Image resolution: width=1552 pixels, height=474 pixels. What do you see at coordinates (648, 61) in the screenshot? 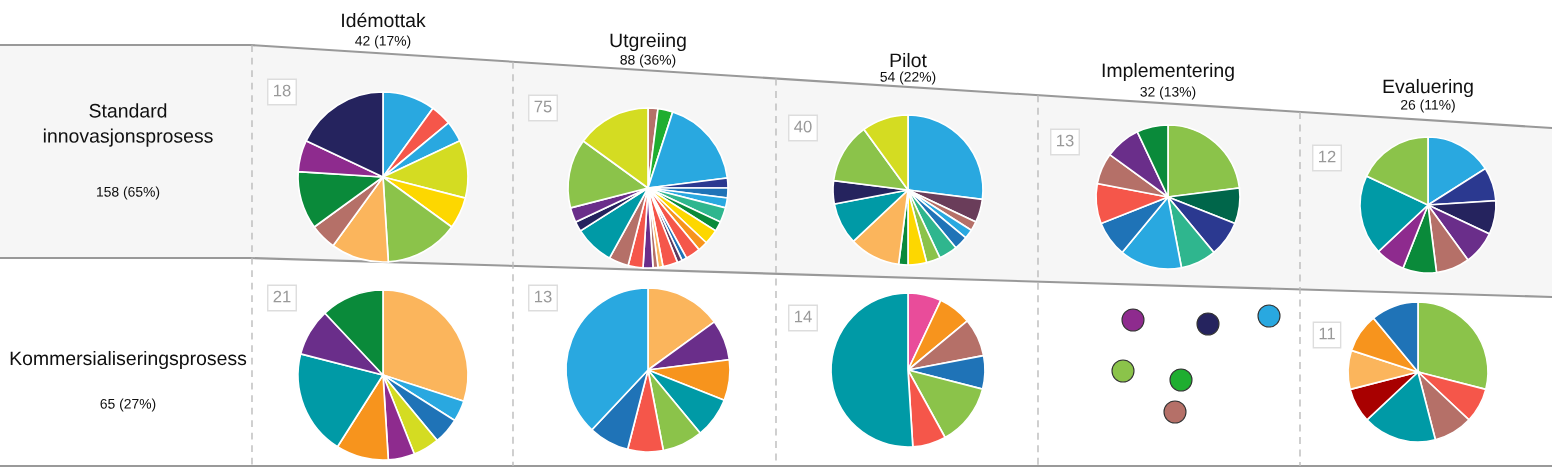
I see `chart-subtitle: 88 (36%)` at bounding box center [648, 61].